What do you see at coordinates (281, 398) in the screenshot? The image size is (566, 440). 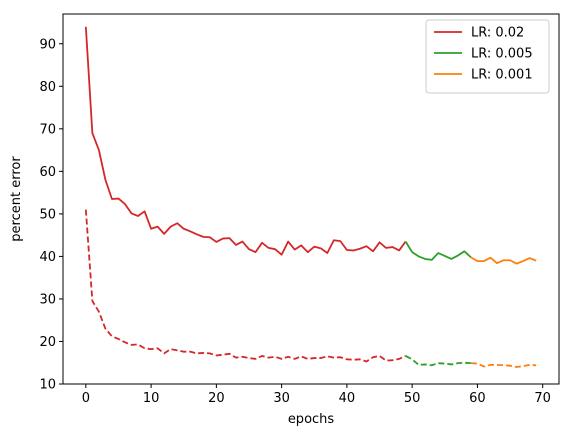 I see `x-tick-label: 30` at bounding box center [281, 398].